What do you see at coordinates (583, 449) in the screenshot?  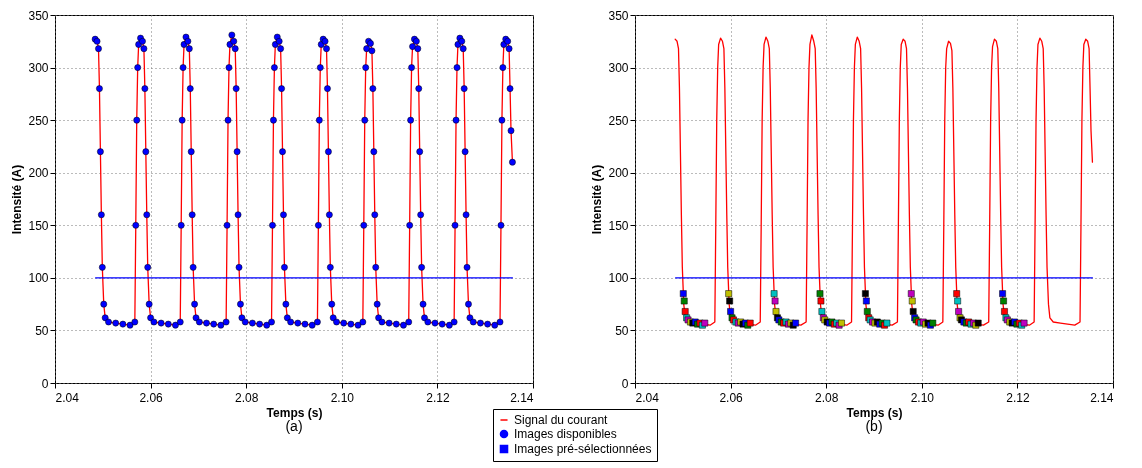 I see `text: Images pré-sélectionnées` at bounding box center [583, 449].